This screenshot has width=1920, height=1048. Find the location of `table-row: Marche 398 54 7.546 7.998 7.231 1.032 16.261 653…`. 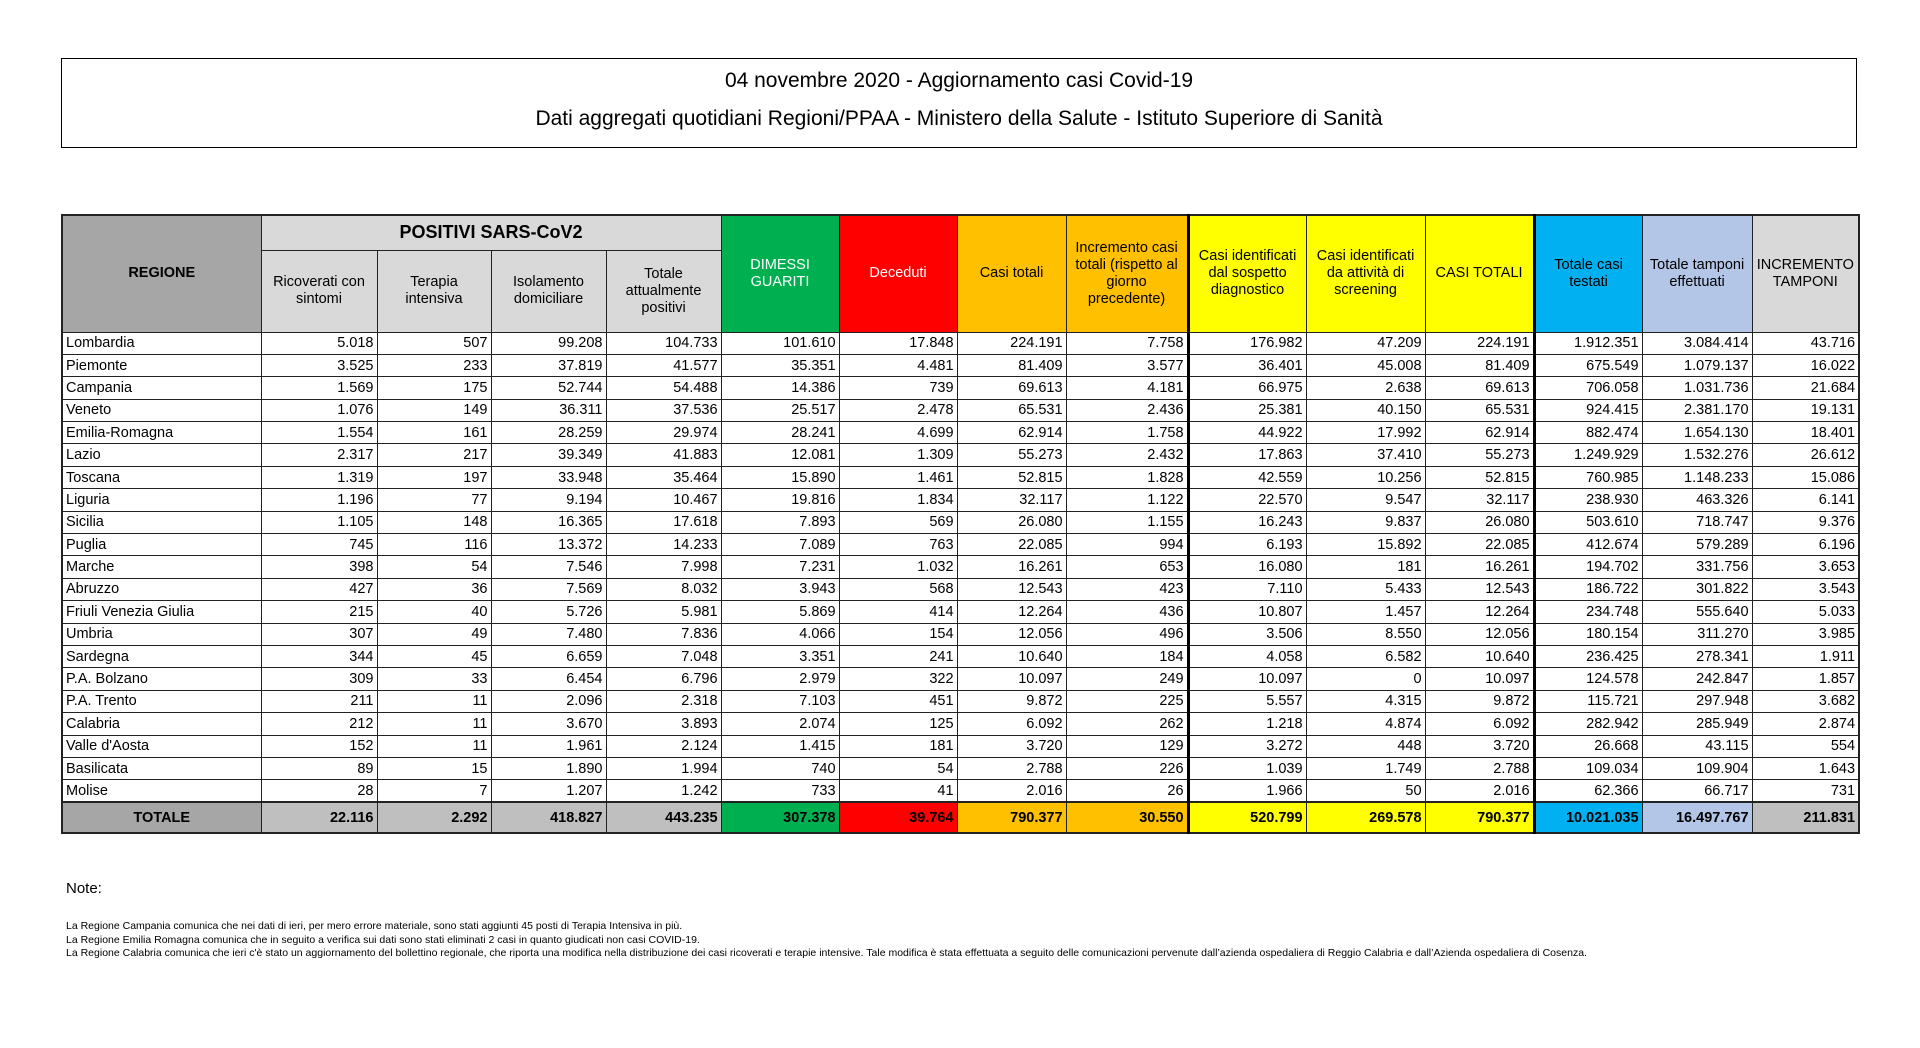

table-row: Marche 398 54 7.546 7.998 7.231 1.032 16.261 653… is located at coordinates (960, 567).